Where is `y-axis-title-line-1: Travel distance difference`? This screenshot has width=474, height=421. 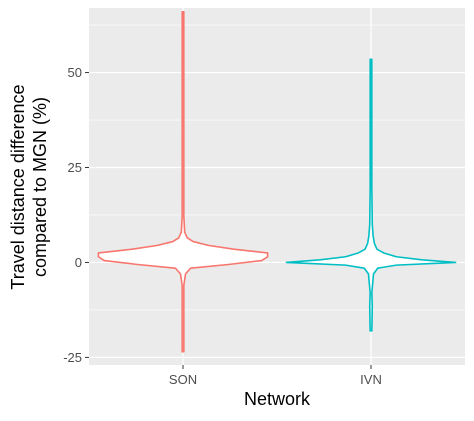 y-axis-title-line-1: Travel distance difference is located at coordinates (18, 186).